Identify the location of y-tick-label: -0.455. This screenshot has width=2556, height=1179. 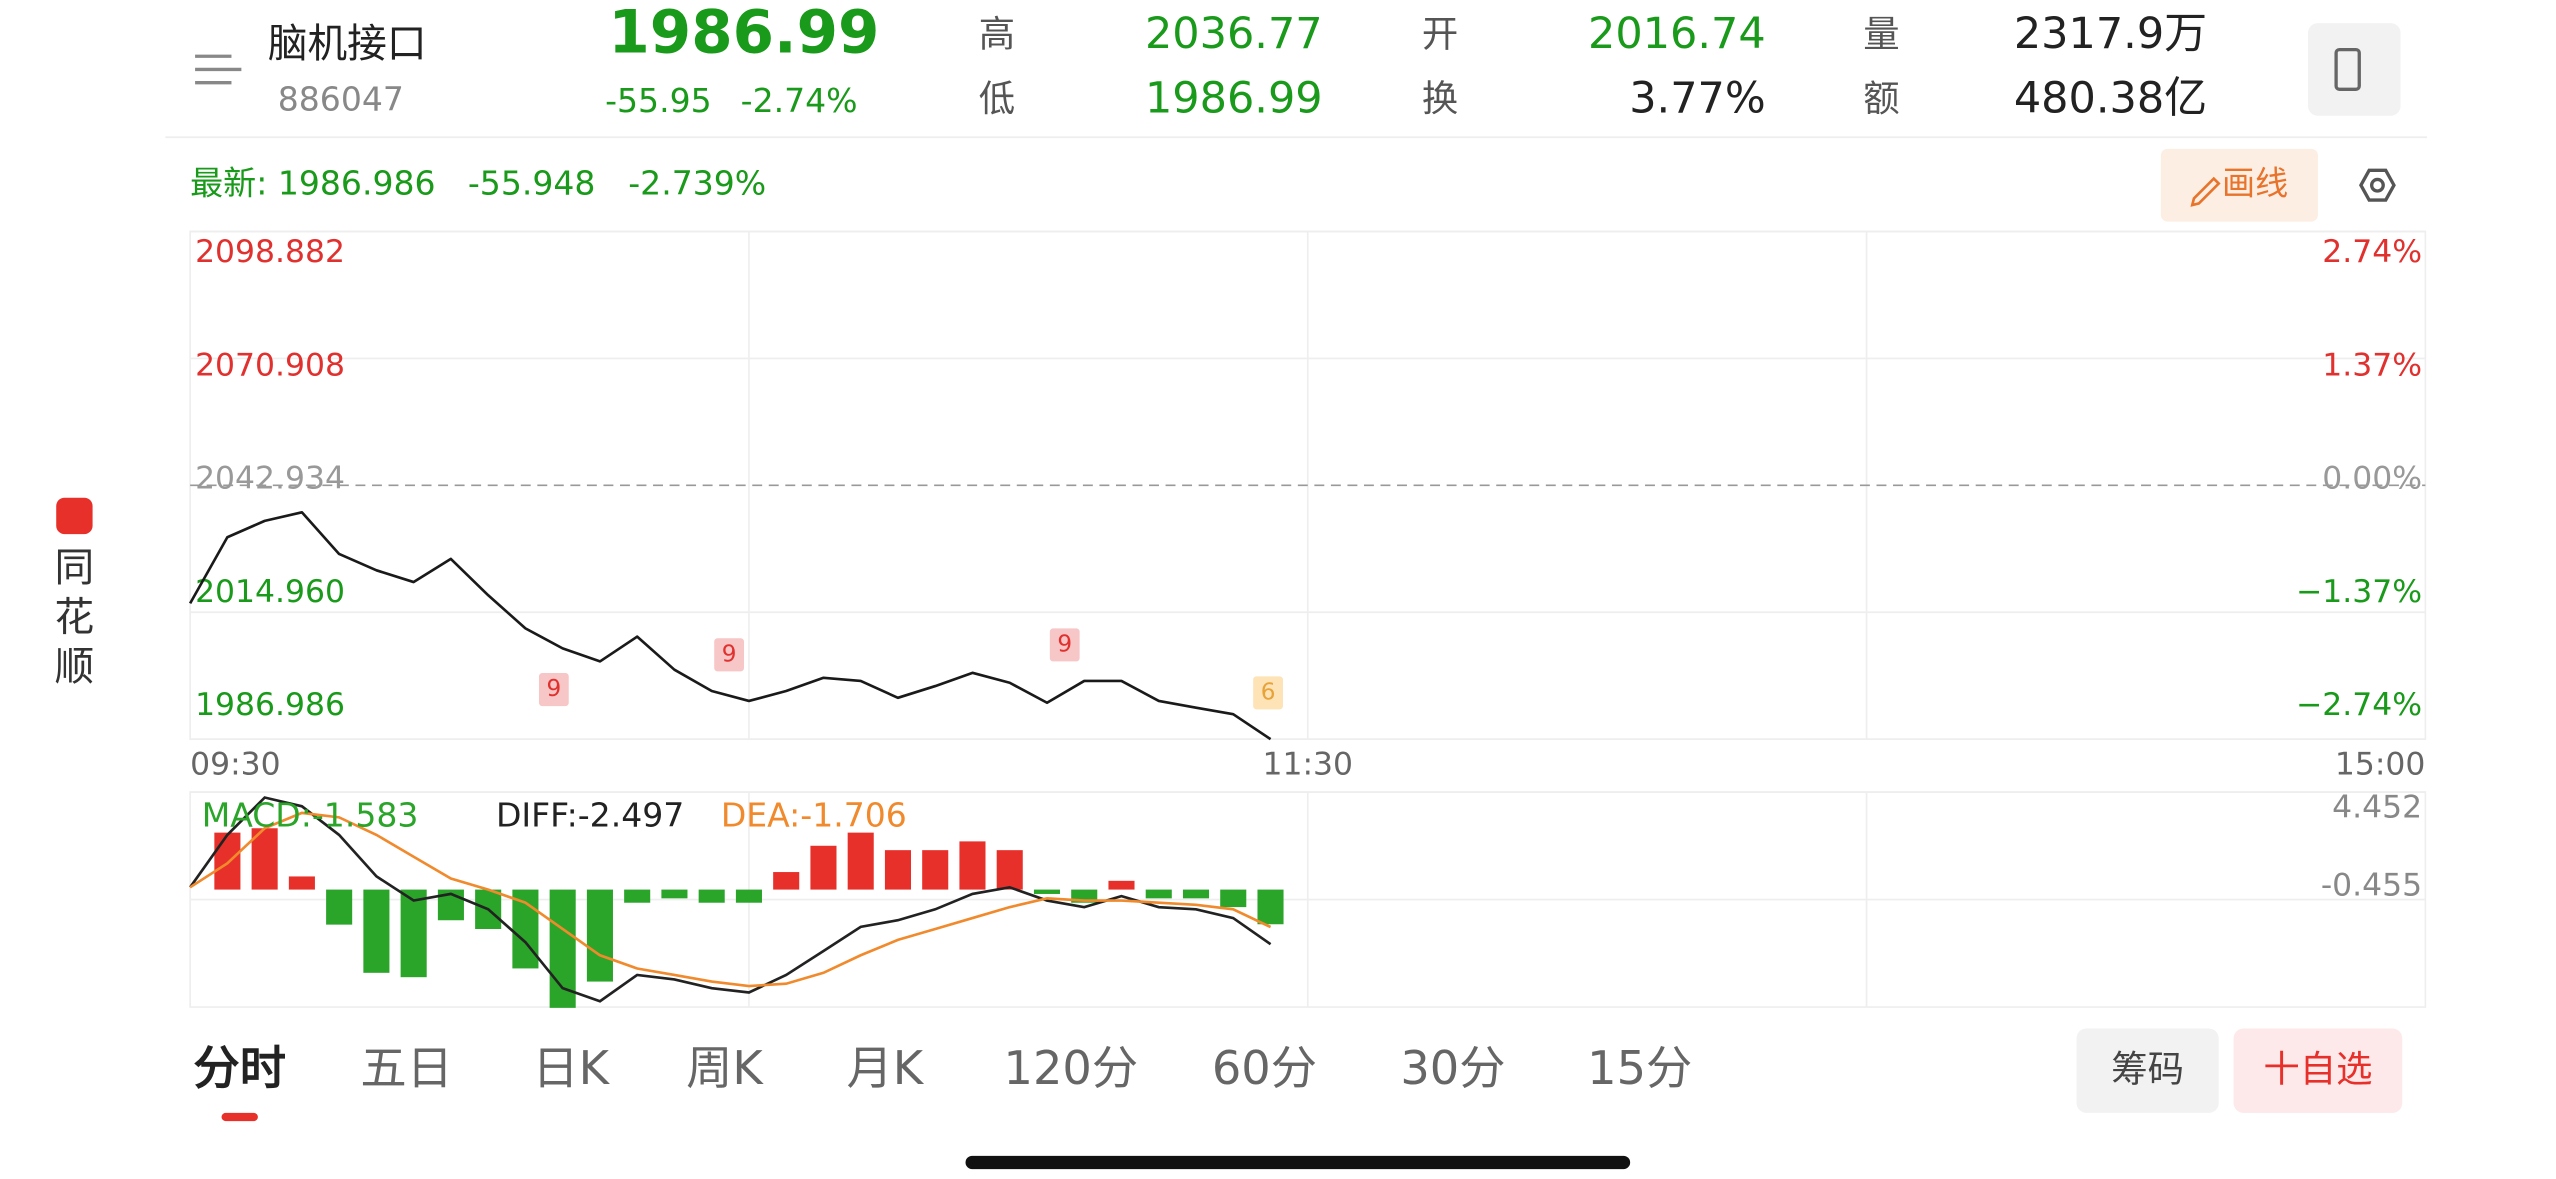
(2371, 885).